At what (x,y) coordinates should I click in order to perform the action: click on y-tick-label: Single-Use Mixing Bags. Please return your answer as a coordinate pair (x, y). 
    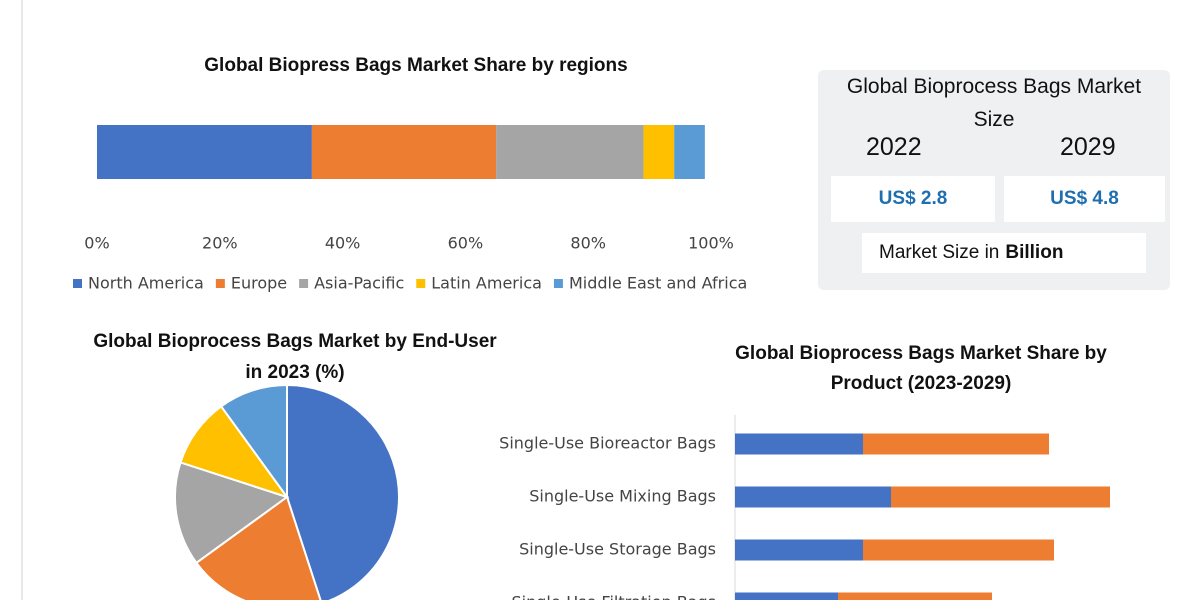
    Looking at the image, I should click on (622, 496).